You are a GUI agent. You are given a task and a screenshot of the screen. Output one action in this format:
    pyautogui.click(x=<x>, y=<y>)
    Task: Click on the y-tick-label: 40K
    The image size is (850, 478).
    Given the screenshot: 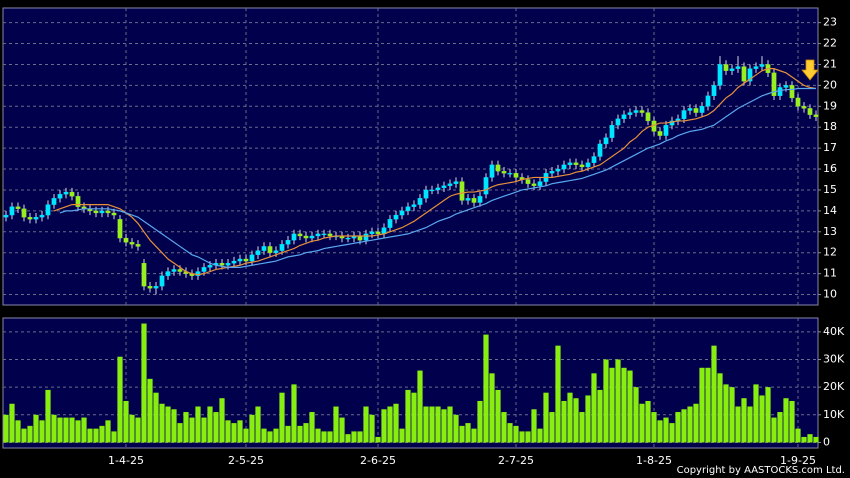 What is the action you would take?
    pyautogui.click(x=834, y=331)
    